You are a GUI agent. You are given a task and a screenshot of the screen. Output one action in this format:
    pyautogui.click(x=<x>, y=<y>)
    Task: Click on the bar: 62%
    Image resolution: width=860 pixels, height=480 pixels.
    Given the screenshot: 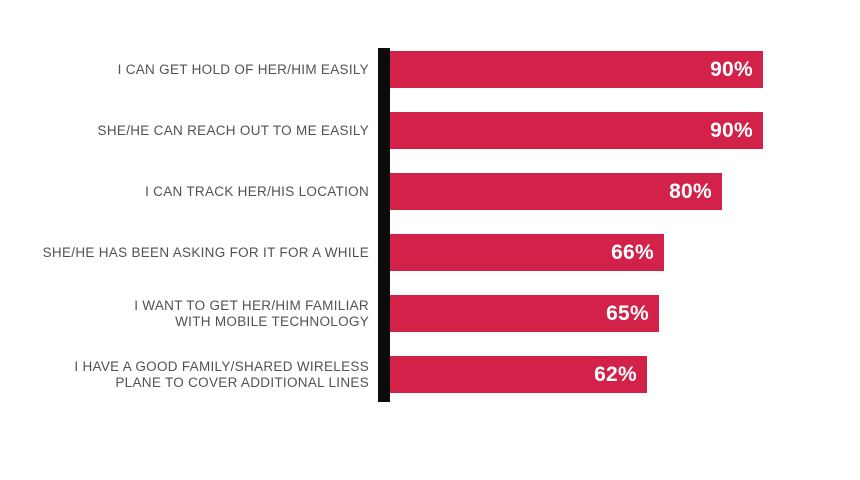 What is the action you would take?
    pyautogui.click(x=518, y=374)
    